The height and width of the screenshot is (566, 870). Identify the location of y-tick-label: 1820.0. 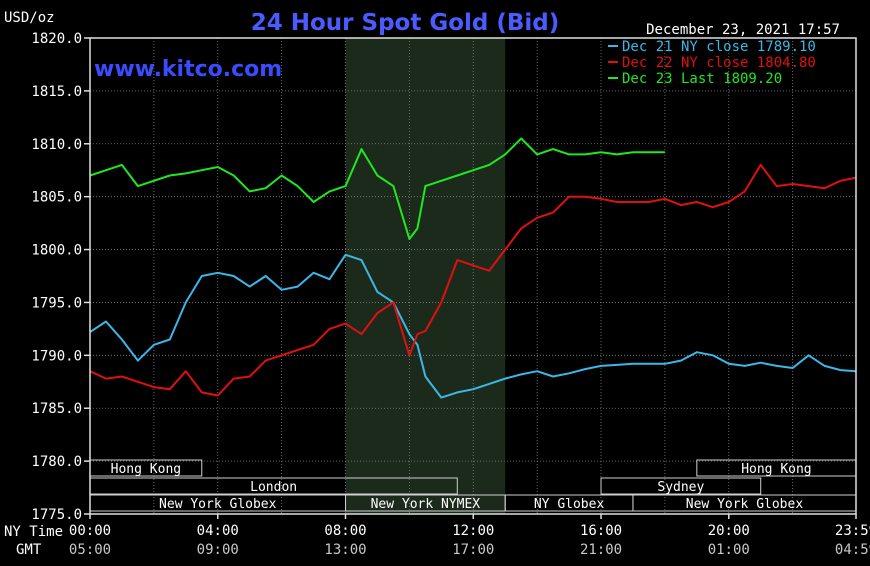
(56, 39).